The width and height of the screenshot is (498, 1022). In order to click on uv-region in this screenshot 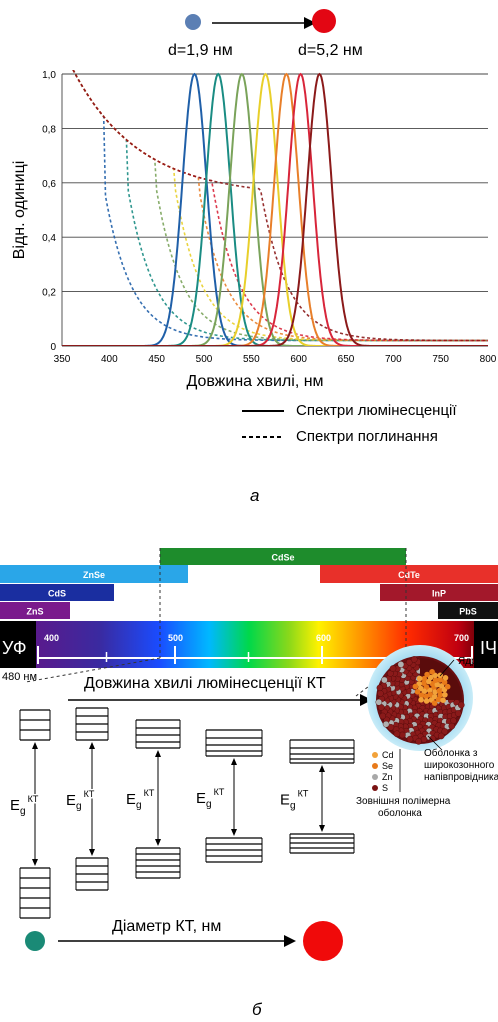, I will do `click(18, 644)`.